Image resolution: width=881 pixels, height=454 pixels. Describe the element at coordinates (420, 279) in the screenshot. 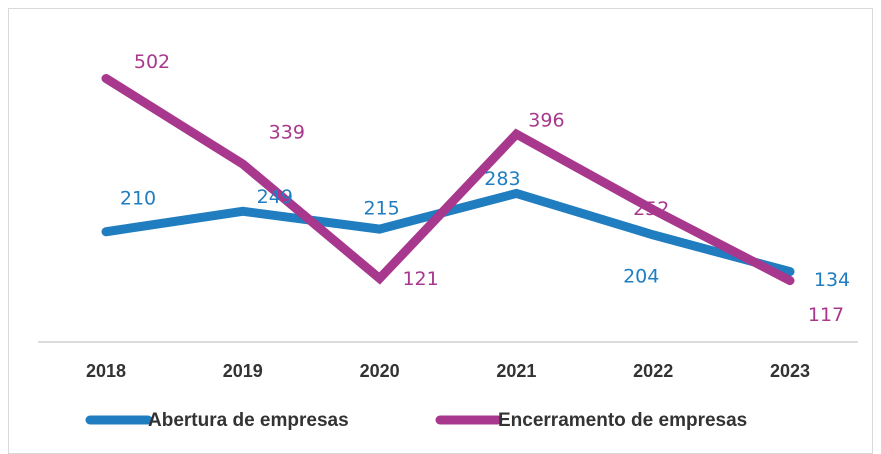

I see `data-label: 121` at that location.